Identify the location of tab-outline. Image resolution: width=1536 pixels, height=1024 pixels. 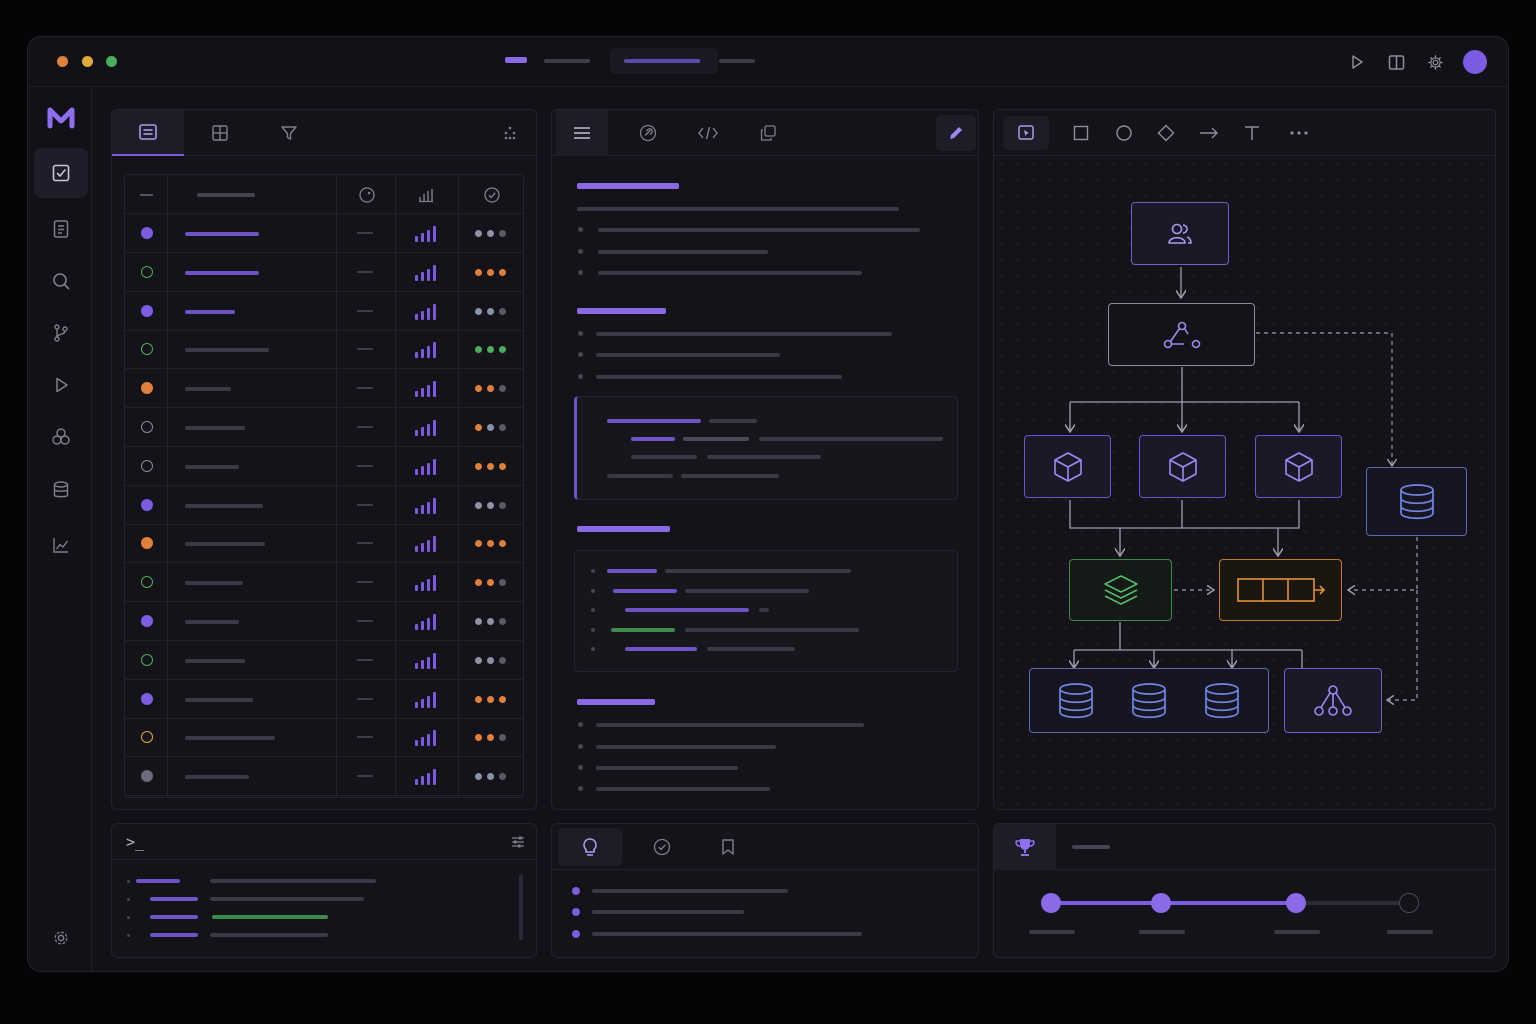
(582, 133).